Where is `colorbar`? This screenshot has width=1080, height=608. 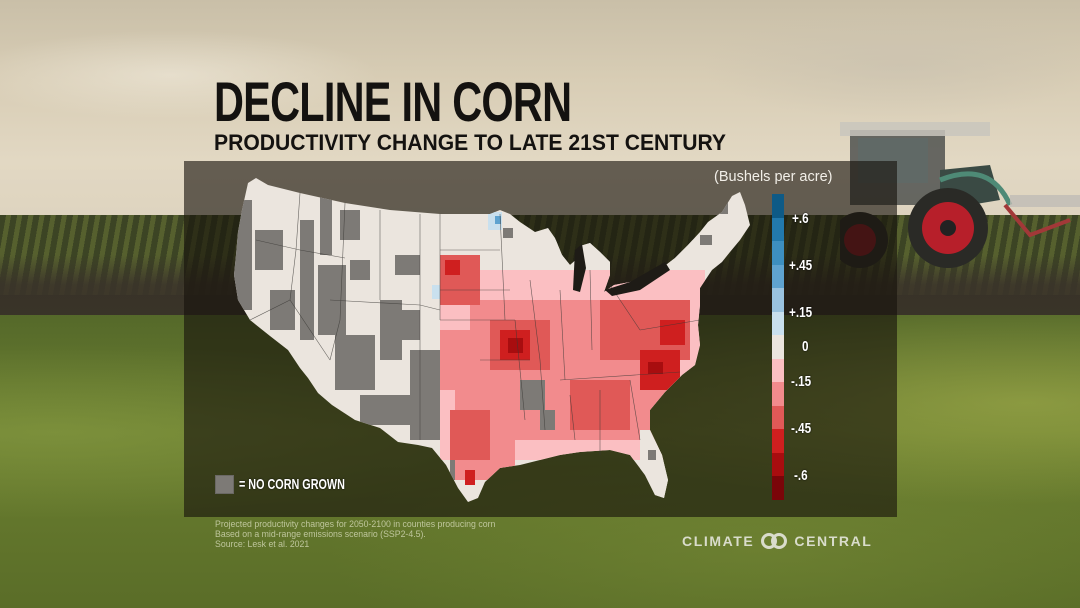 colorbar is located at coordinates (778, 347).